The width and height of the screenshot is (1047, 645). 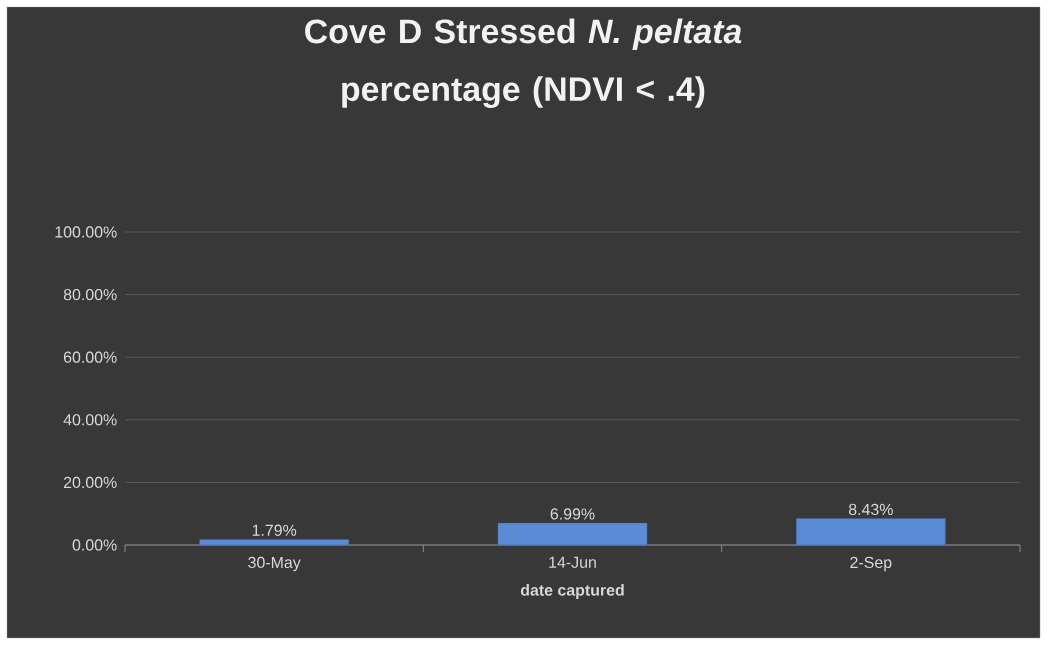 What do you see at coordinates (523, 63) in the screenshot?
I see `chart-title: Cove D Stressed N. peltata percentage (NDVI < .4)` at bounding box center [523, 63].